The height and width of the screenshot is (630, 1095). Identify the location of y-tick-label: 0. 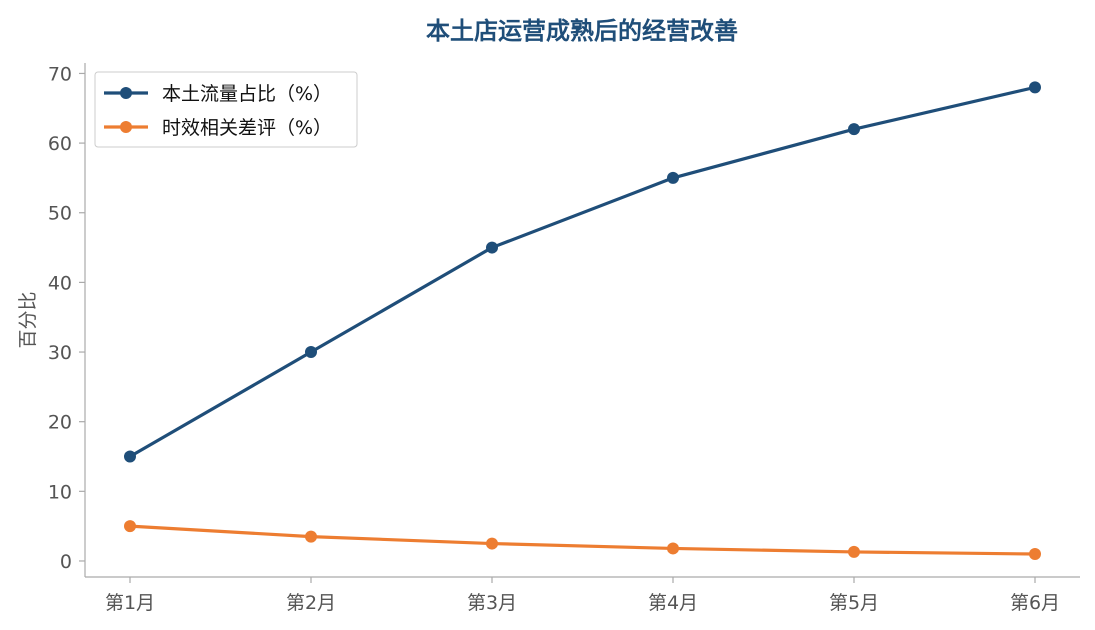
(66, 562).